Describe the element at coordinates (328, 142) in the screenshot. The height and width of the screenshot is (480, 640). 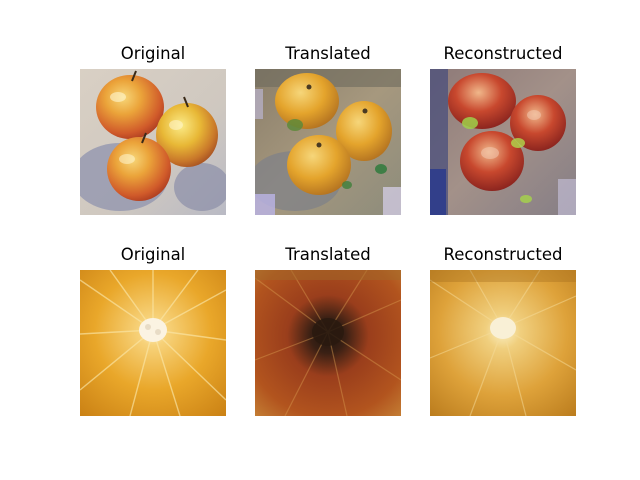
I see `translated-apples-image` at that location.